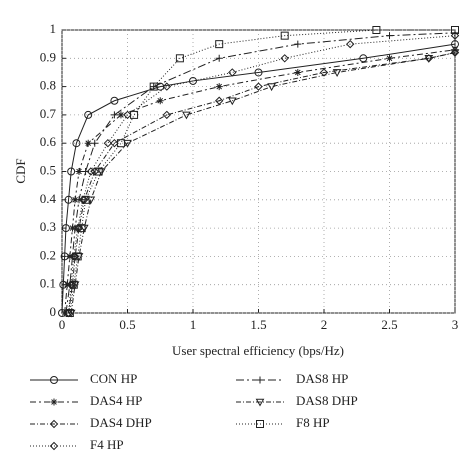 This screenshot has height=474, width=474. I want to click on y-tick-label: 0.7, so click(48, 113).